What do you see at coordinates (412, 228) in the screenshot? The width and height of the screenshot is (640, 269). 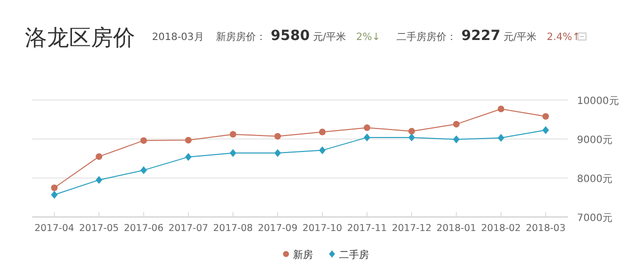 I see `x-tick-label: 2017-12` at bounding box center [412, 228].